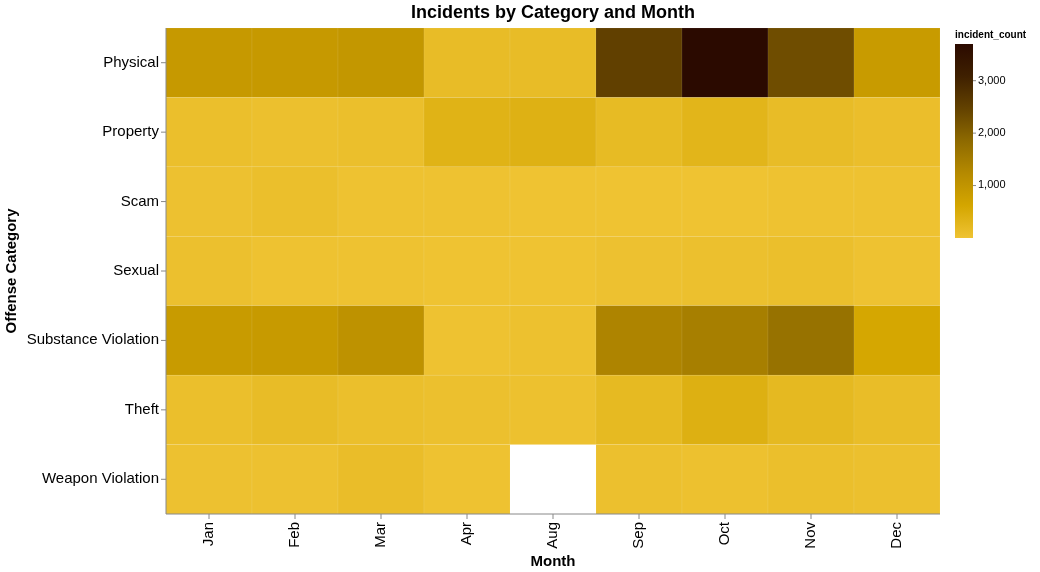  Describe the element at coordinates (895, 535) in the screenshot. I see `x-tick-label: Dec` at that location.